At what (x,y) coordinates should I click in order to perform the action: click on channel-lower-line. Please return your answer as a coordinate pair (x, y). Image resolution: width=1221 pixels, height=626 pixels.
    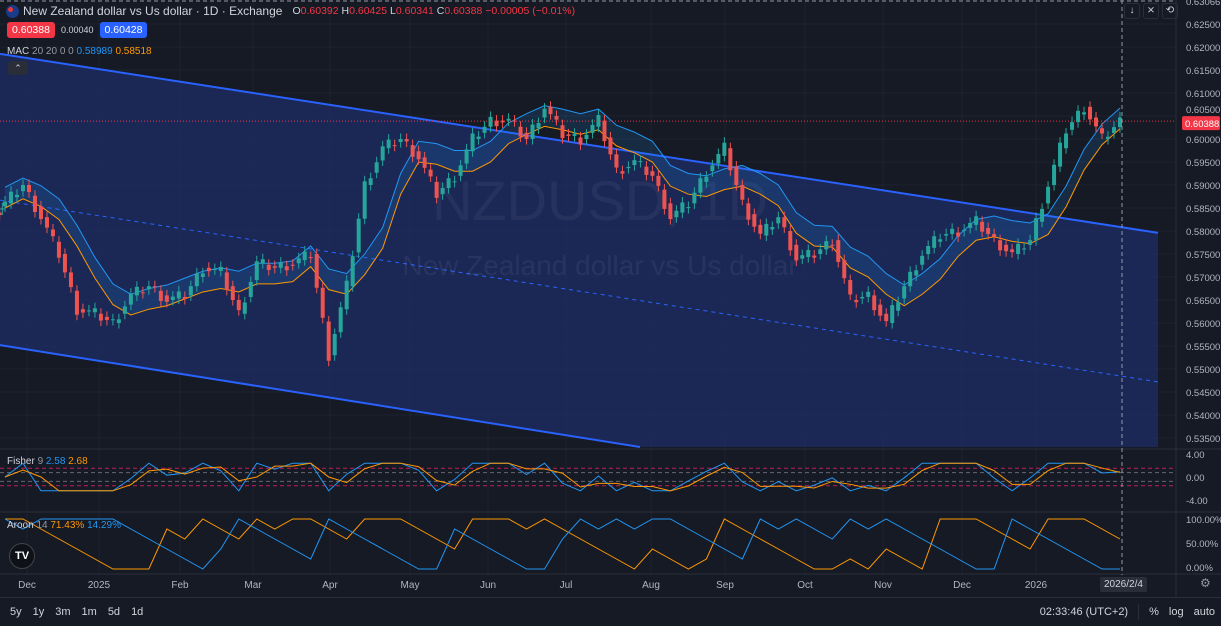
    Looking at the image, I should click on (320, 396).